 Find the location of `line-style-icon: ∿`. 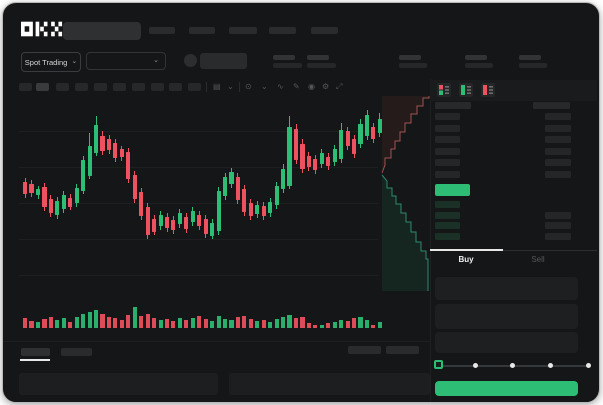

line-style-icon: ∿ is located at coordinates (280, 86).